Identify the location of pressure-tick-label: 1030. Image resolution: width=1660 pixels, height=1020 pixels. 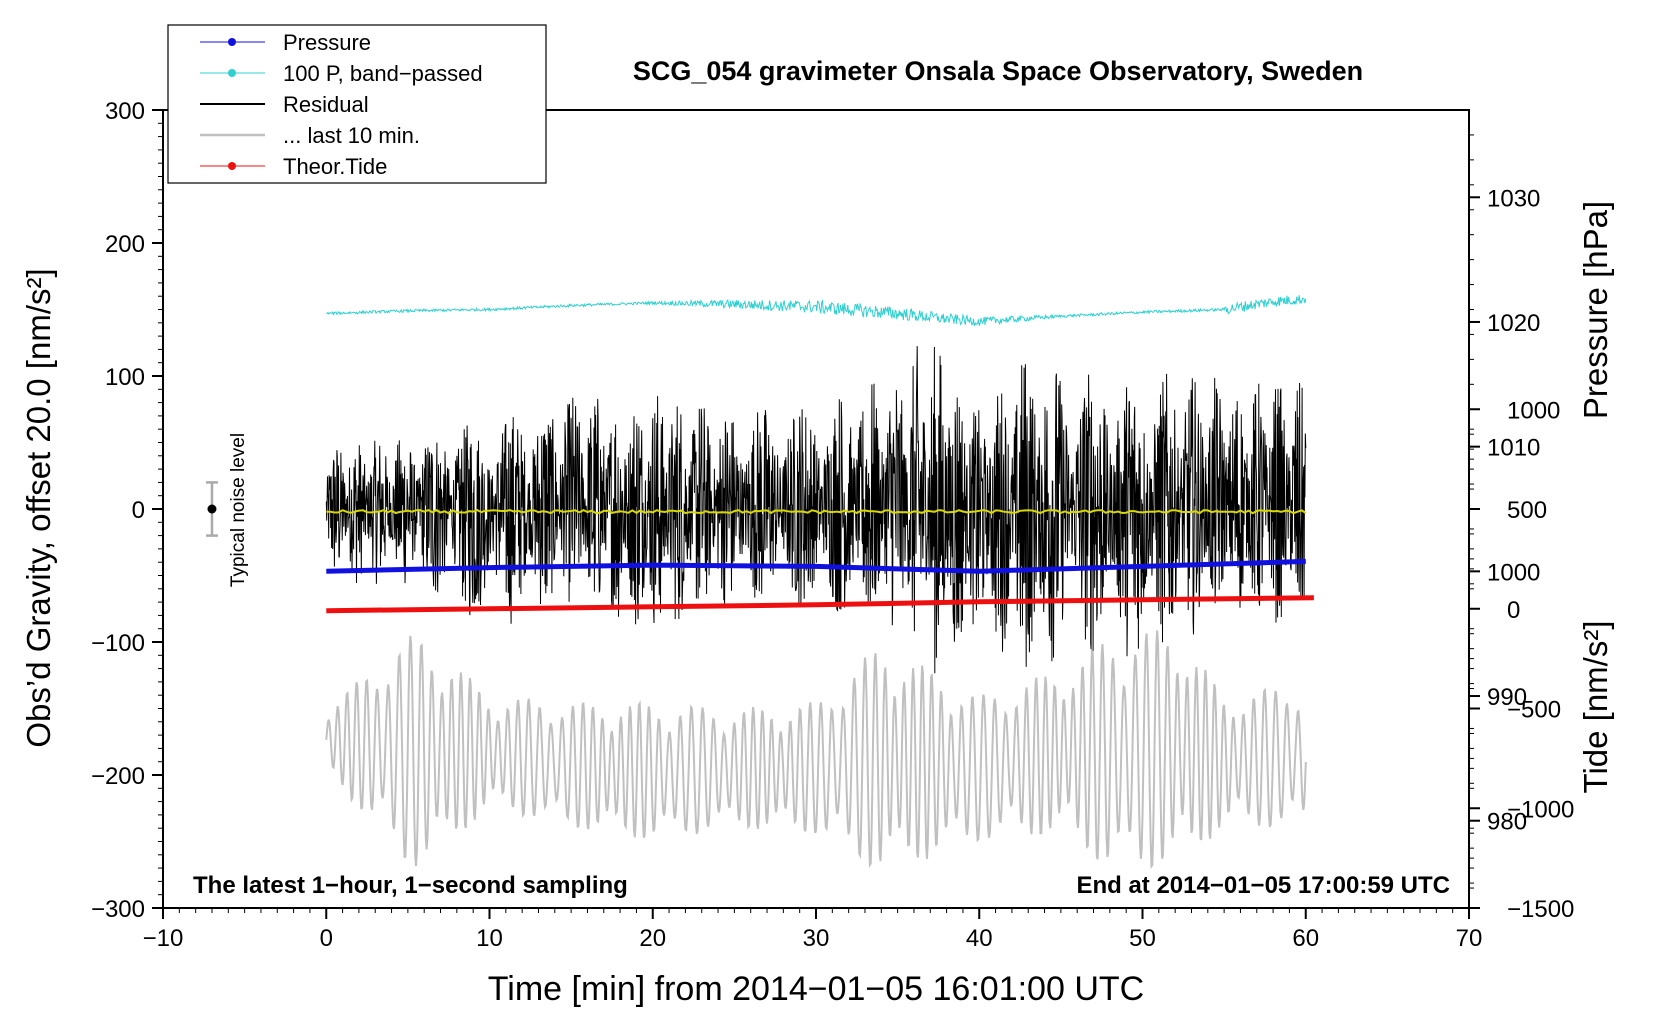
(1513, 198).